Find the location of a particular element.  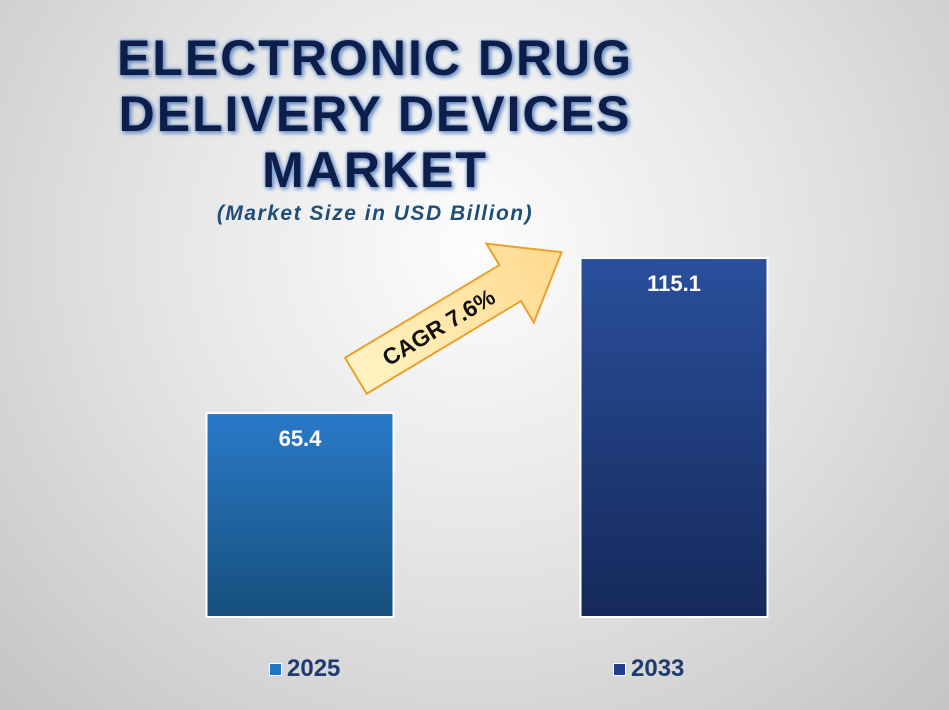

bar-2025 is located at coordinates (300, 515).